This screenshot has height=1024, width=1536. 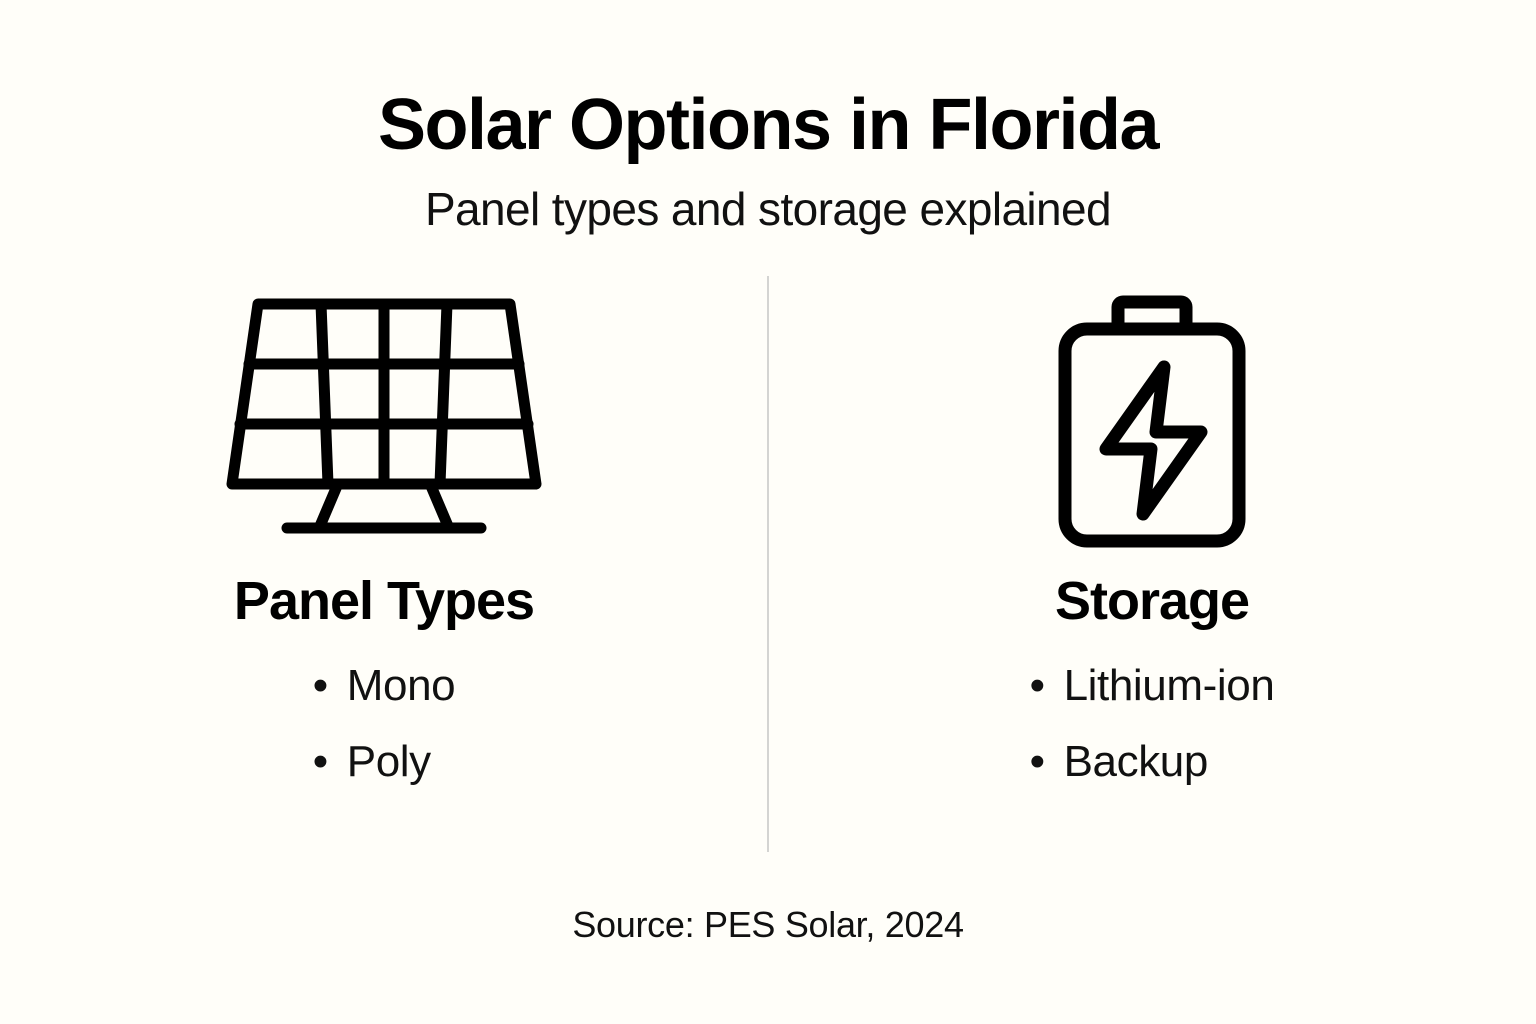 What do you see at coordinates (768, 208) in the screenshot?
I see `page-subtitle: Panel types and storage explained` at bounding box center [768, 208].